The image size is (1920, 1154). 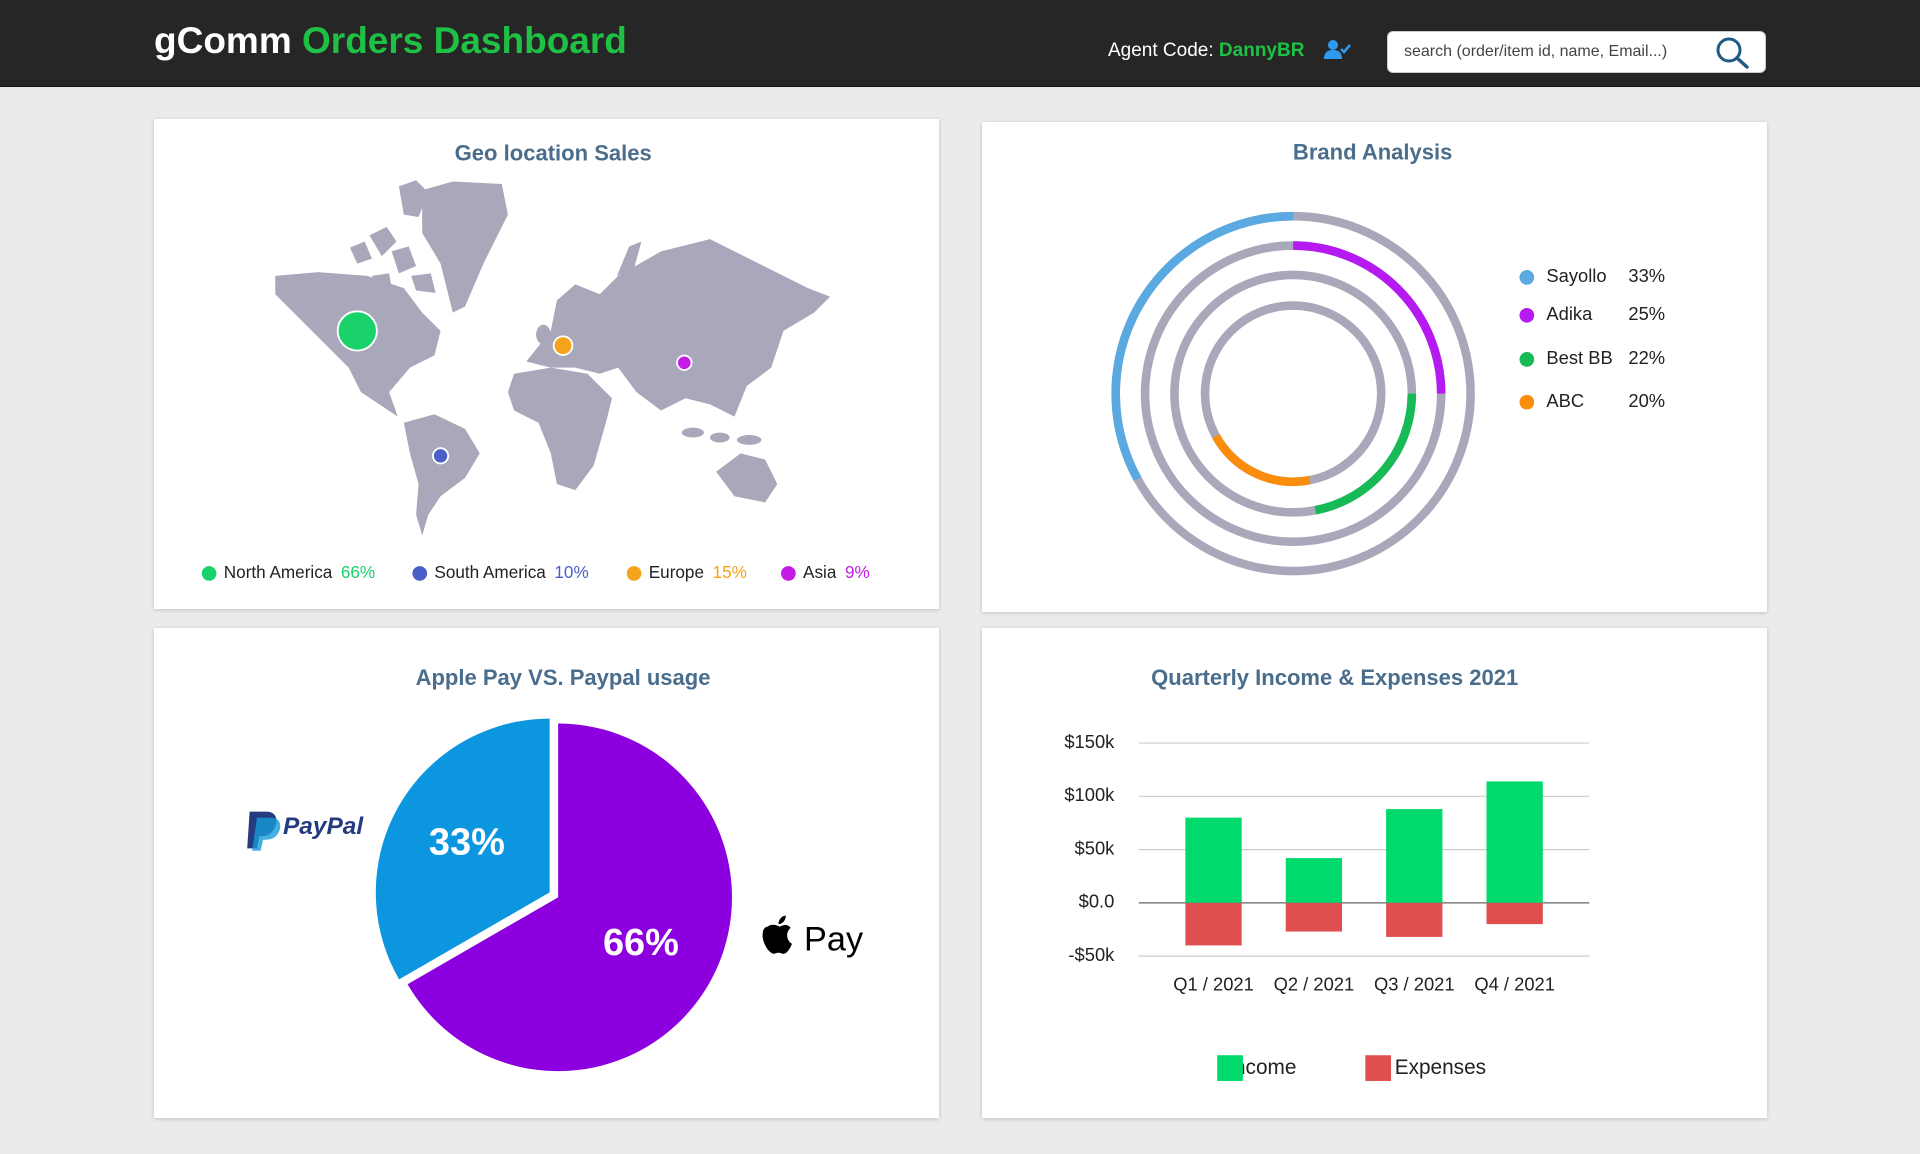 I want to click on chart-title: Quarterly Income & Expenses 2021, so click(x=1334, y=677).